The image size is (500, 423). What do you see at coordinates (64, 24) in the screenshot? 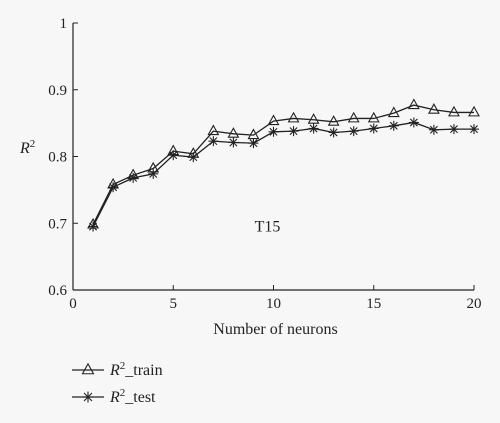
I see `y-tick-label: 1` at bounding box center [64, 24].